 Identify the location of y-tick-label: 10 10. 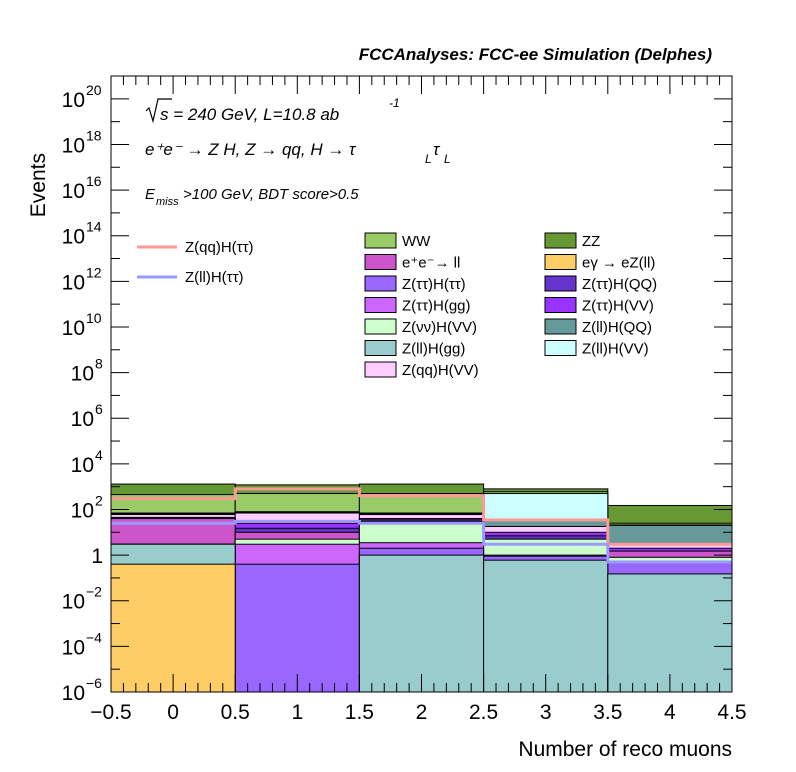
(82, 325).